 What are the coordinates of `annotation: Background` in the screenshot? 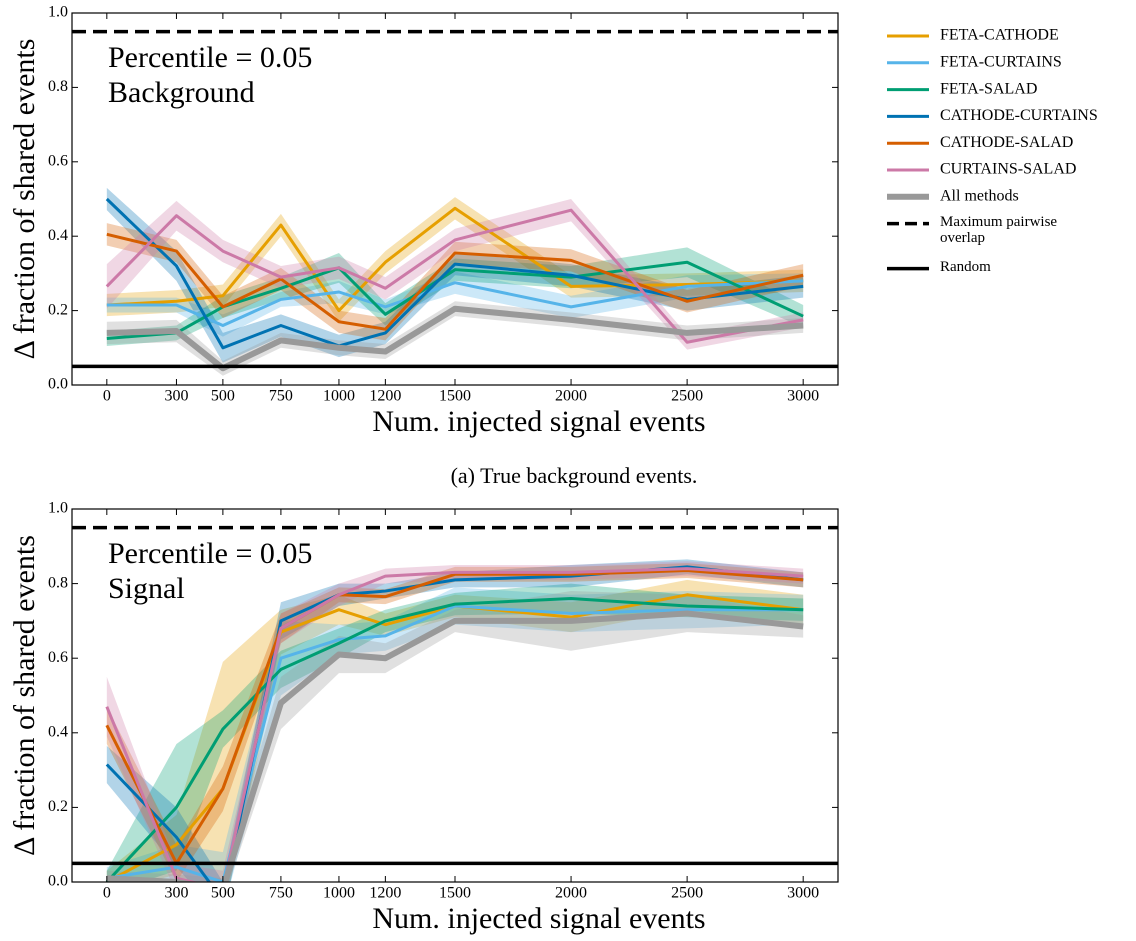 It's located at (181, 92).